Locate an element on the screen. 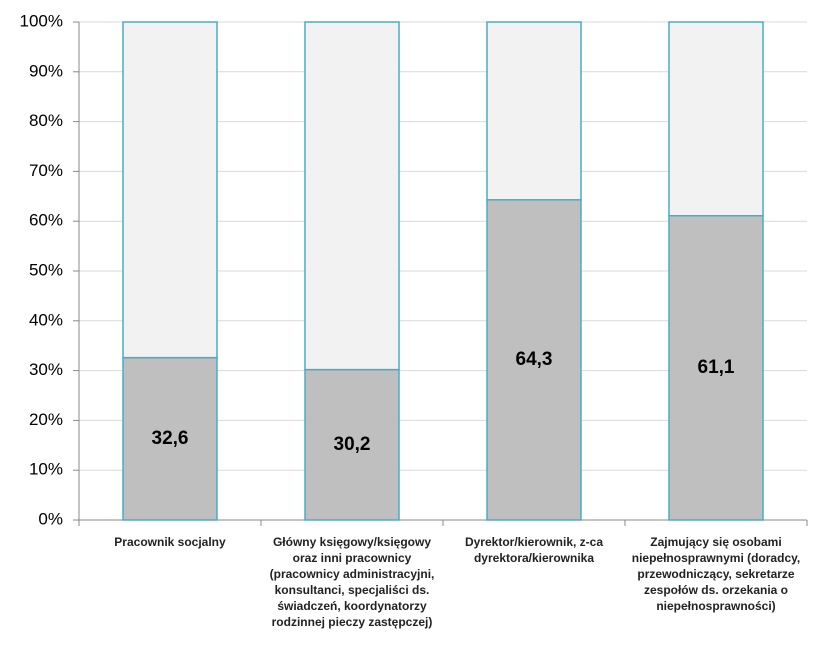 The height and width of the screenshot is (650, 830). y-tick-label: 0% is located at coordinates (50, 518).